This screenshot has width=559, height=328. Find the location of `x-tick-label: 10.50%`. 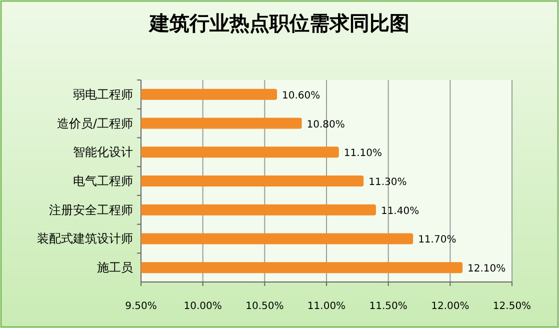

x-tick-label: 10.50% is located at coordinates (265, 306).